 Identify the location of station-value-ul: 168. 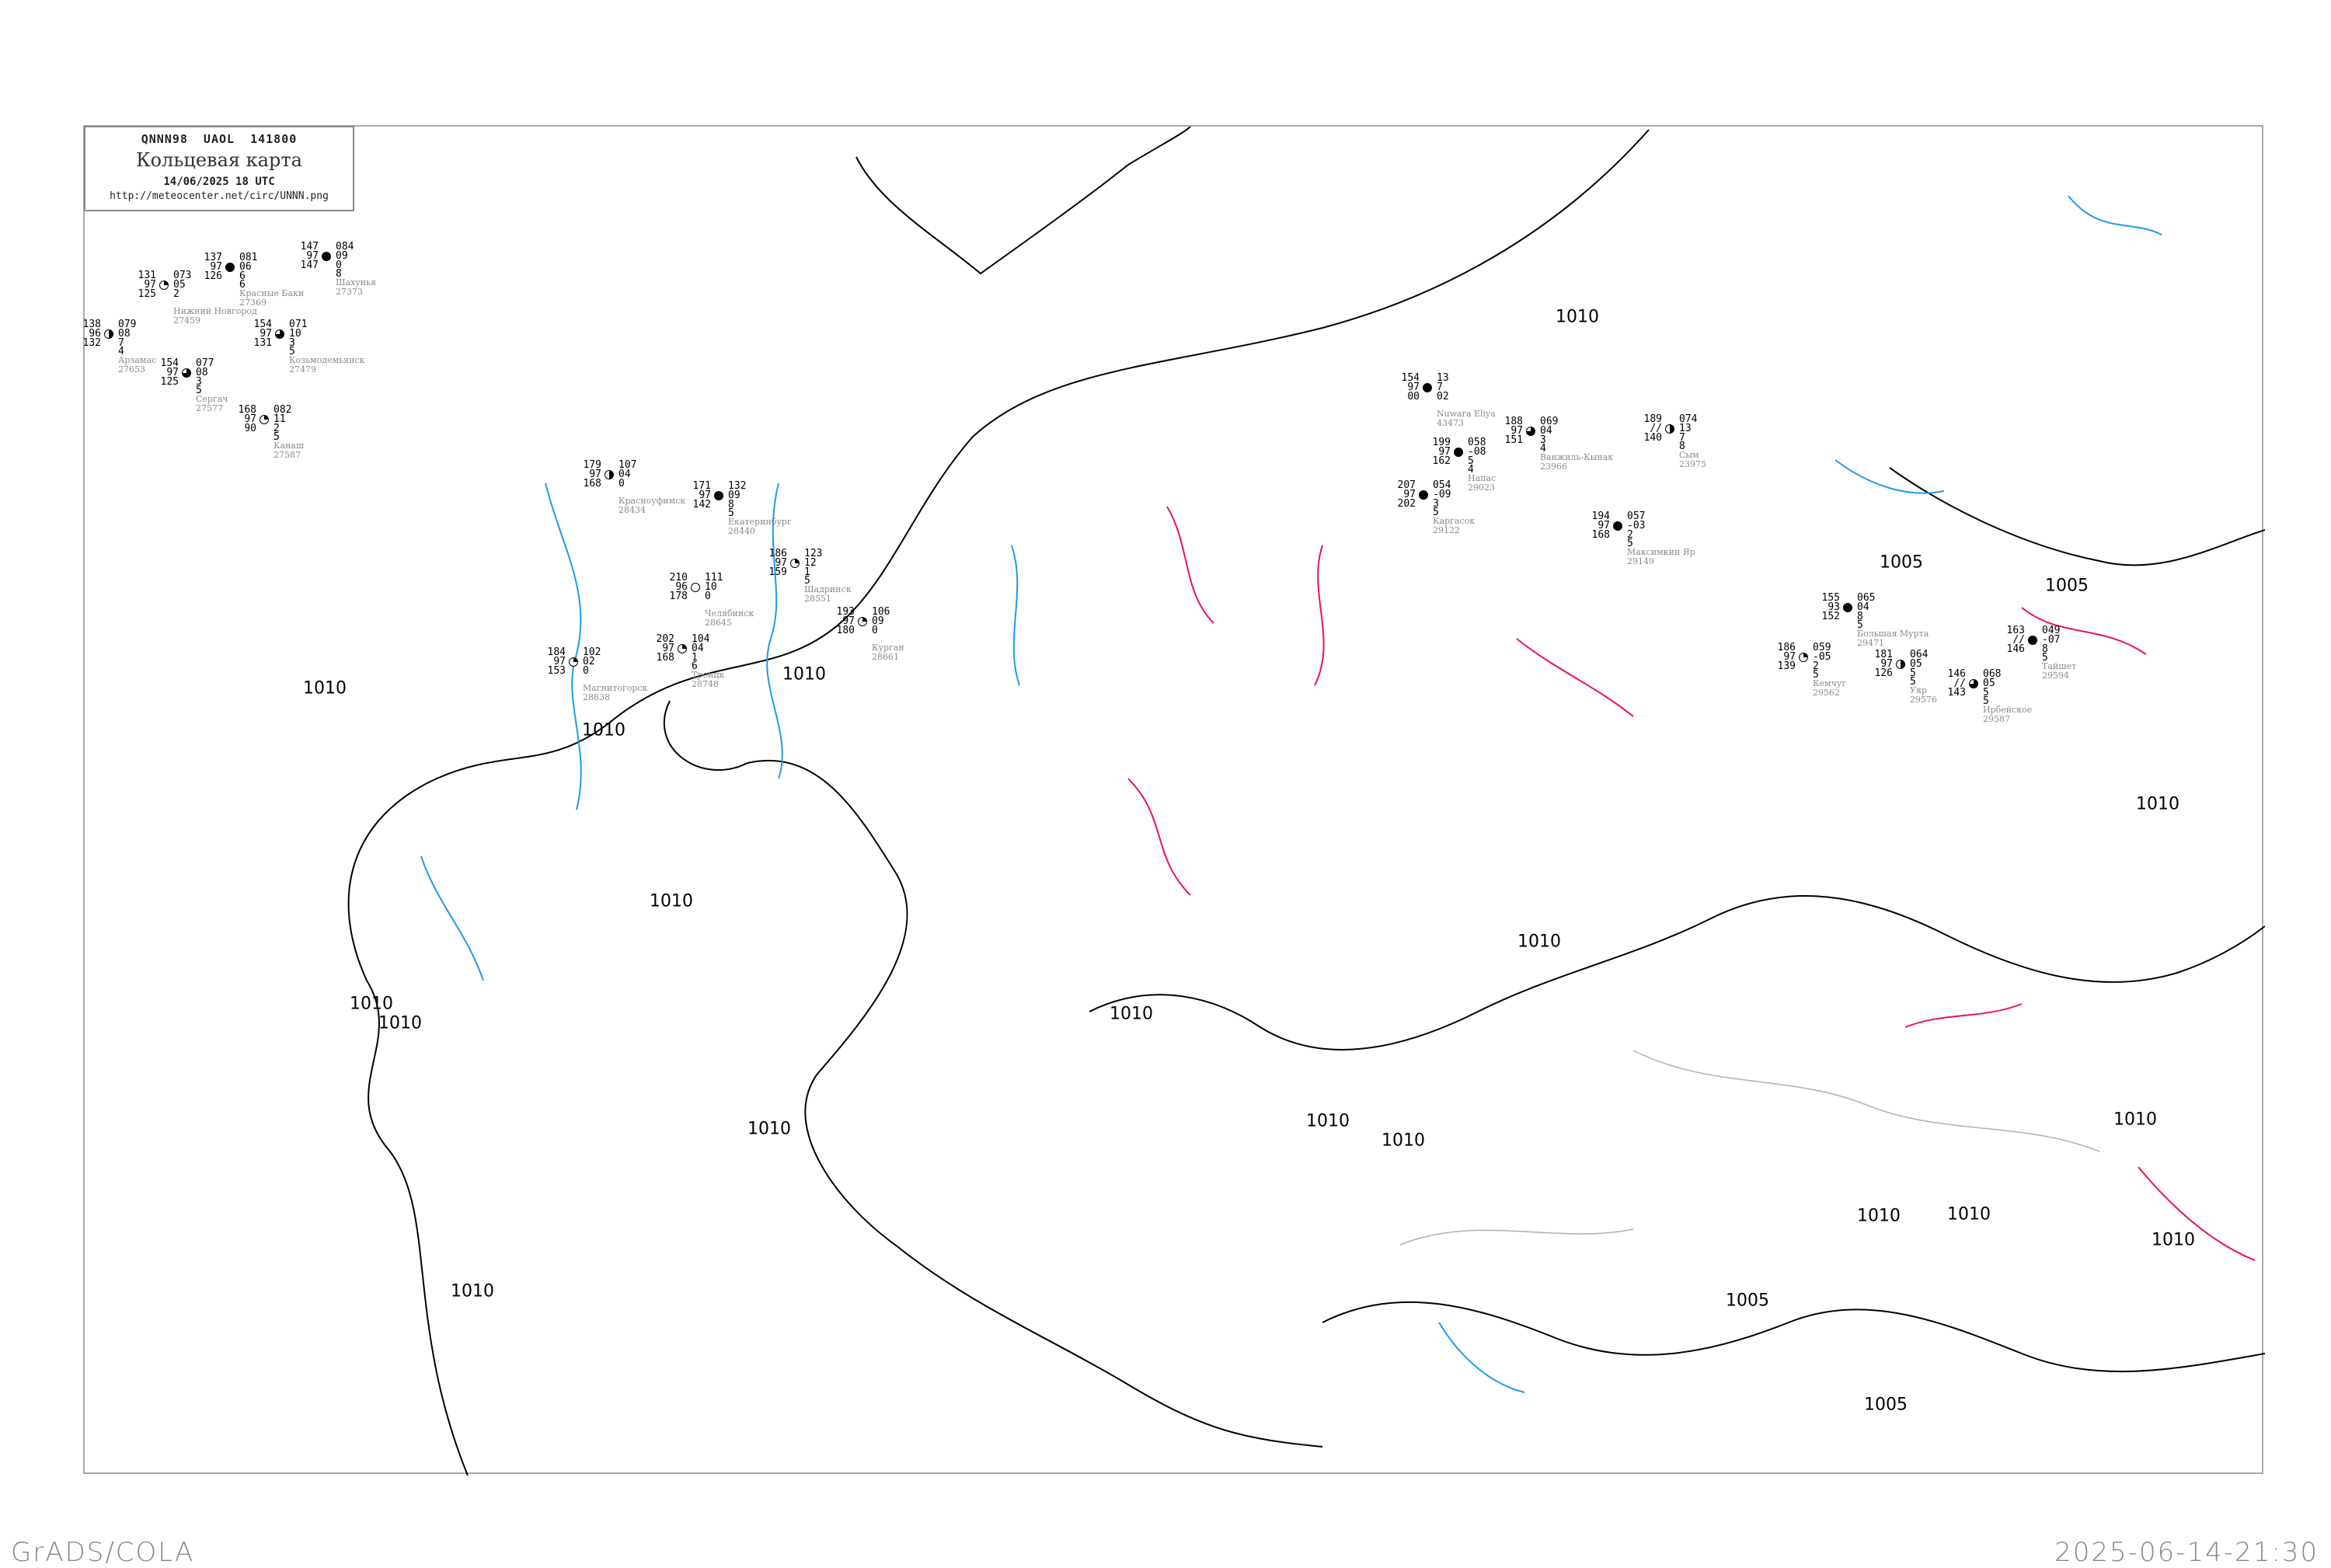
(247, 410).